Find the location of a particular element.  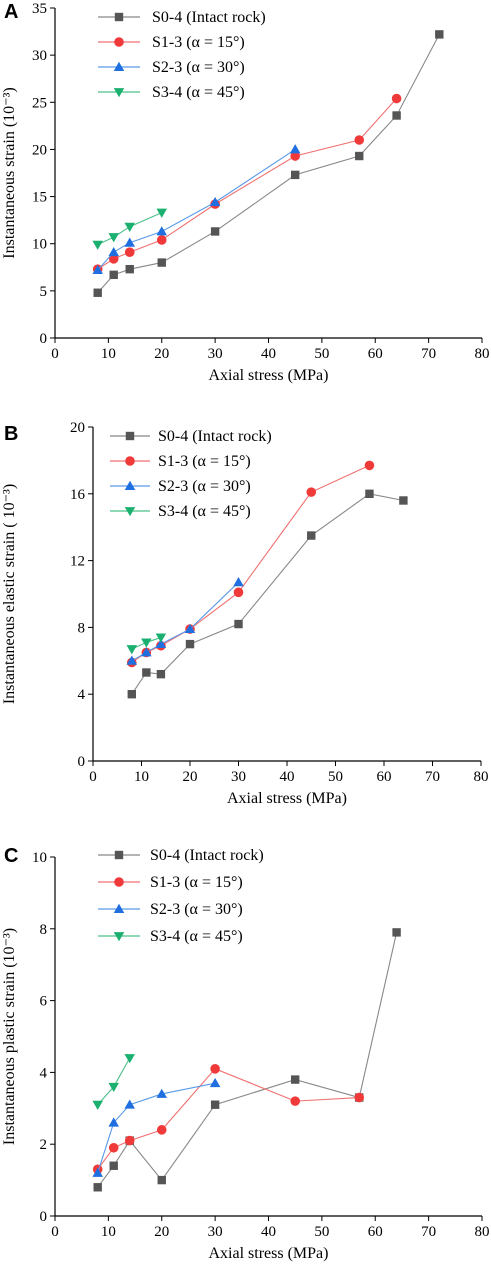

y-tick-label: 30 is located at coordinates (39, 56).